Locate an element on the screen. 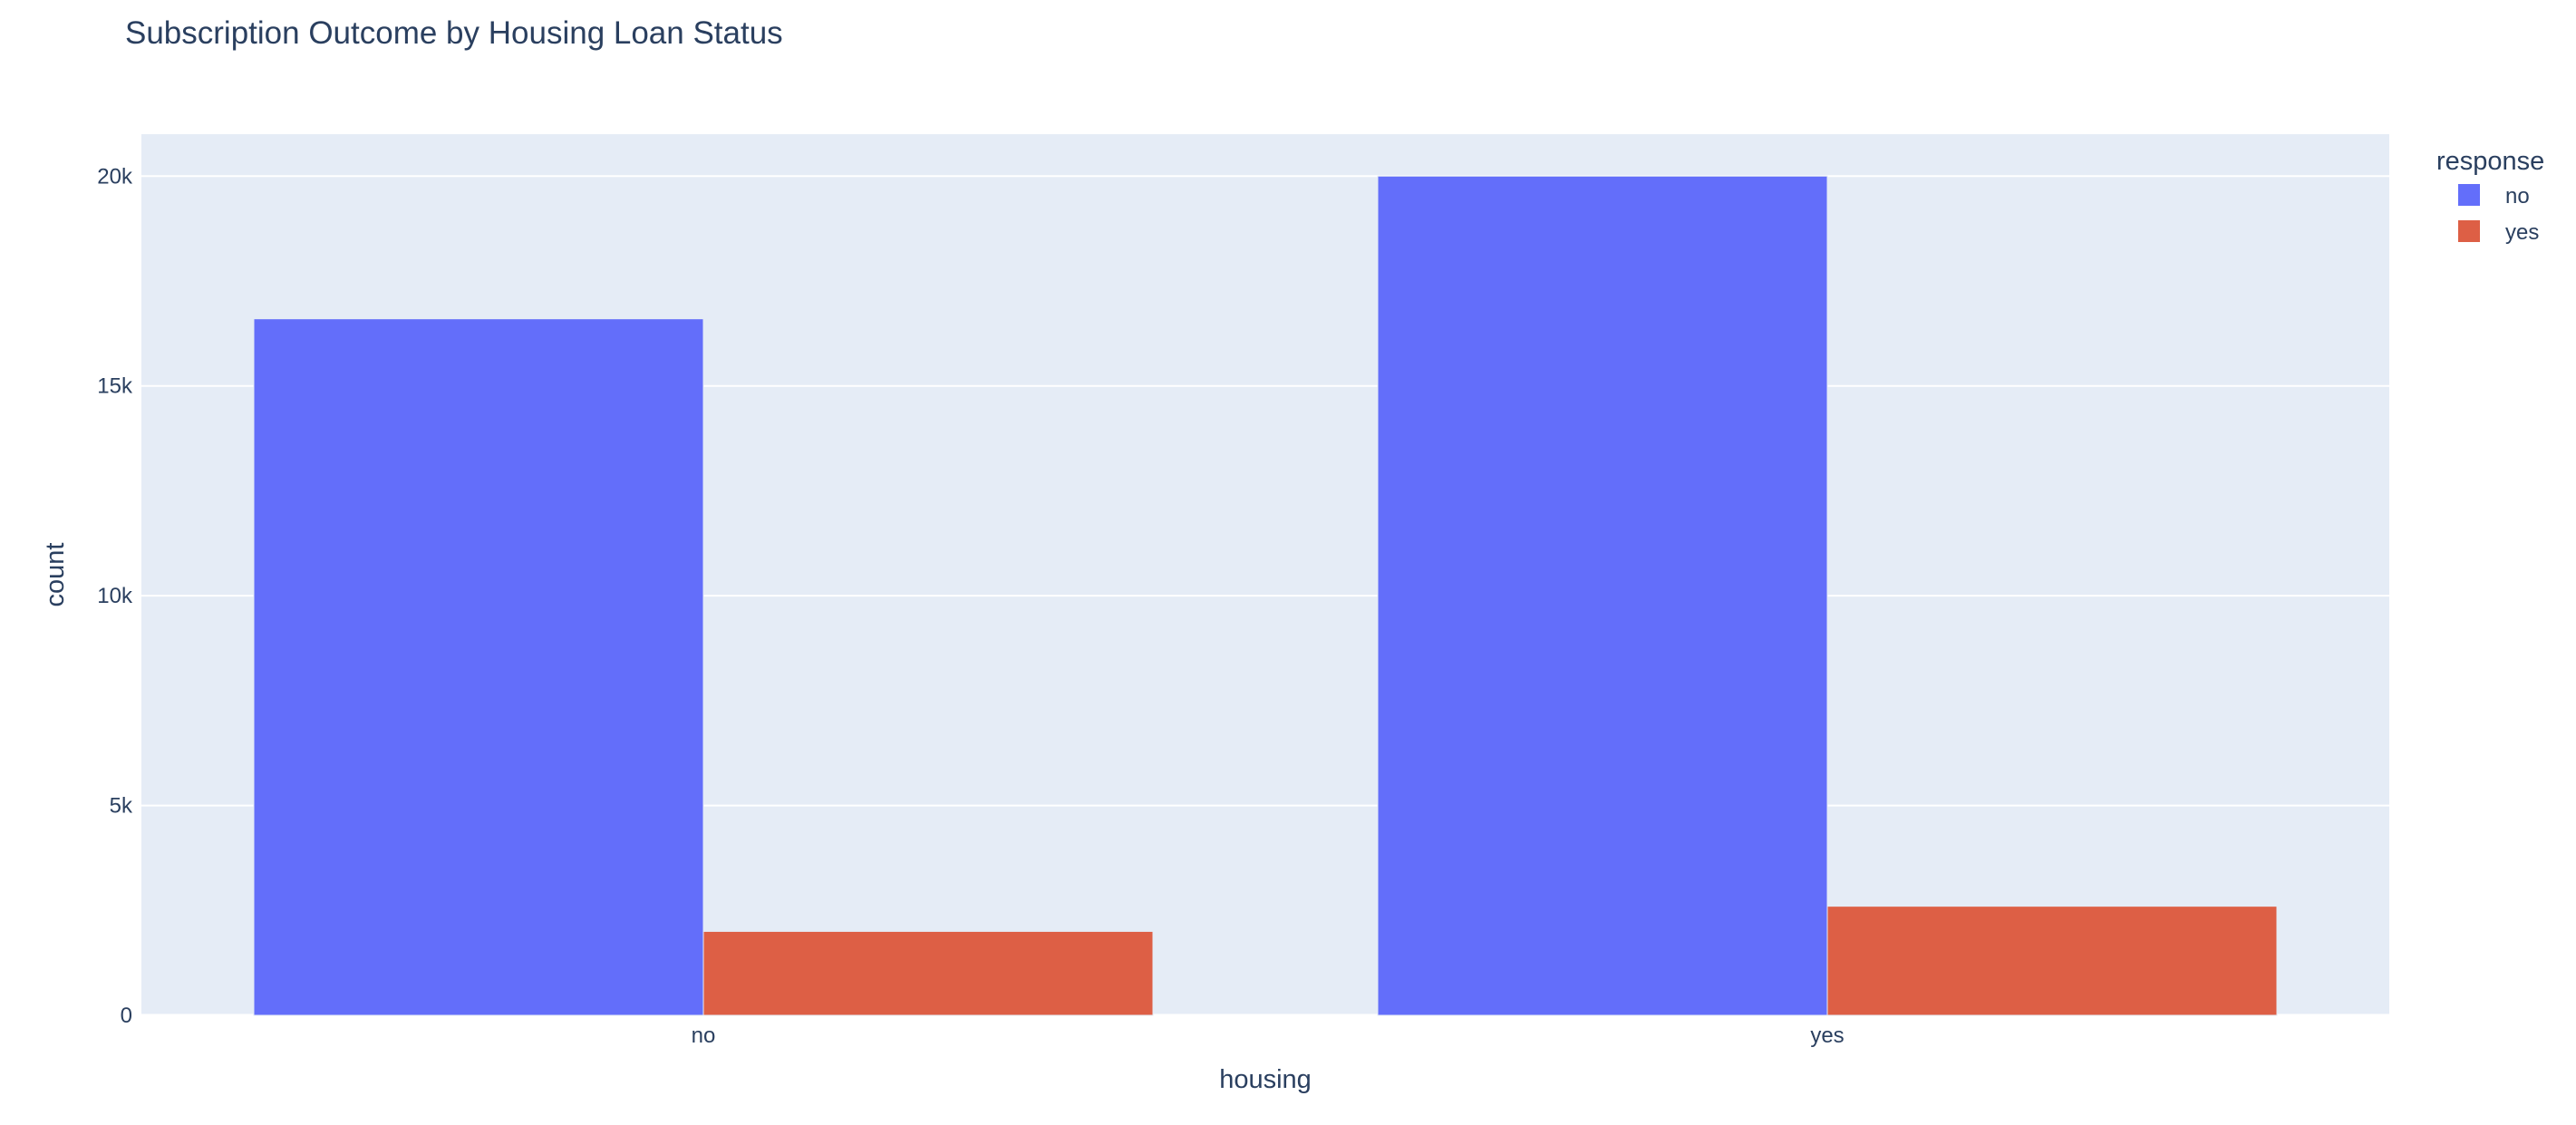 The image size is (2576, 1125). y-tick-label: 10k is located at coordinates (115, 596).